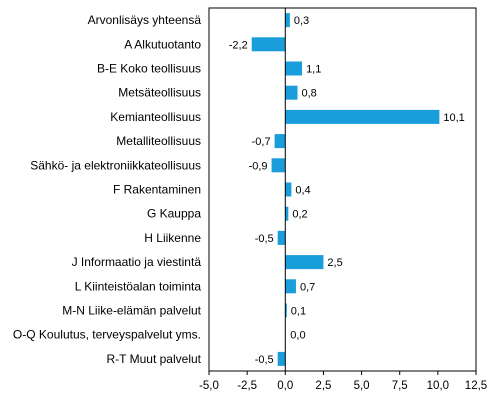 The height and width of the screenshot is (416, 491). What do you see at coordinates (157, 190) in the screenshot?
I see `category-label: F Rakentaminen` at bounding box center [157, 190].